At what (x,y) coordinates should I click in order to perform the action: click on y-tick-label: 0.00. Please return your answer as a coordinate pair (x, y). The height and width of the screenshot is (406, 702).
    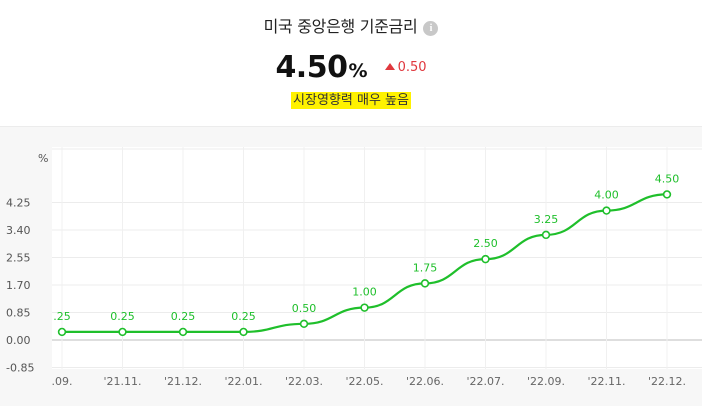
    Looking at the image, I should click on (18, 340).